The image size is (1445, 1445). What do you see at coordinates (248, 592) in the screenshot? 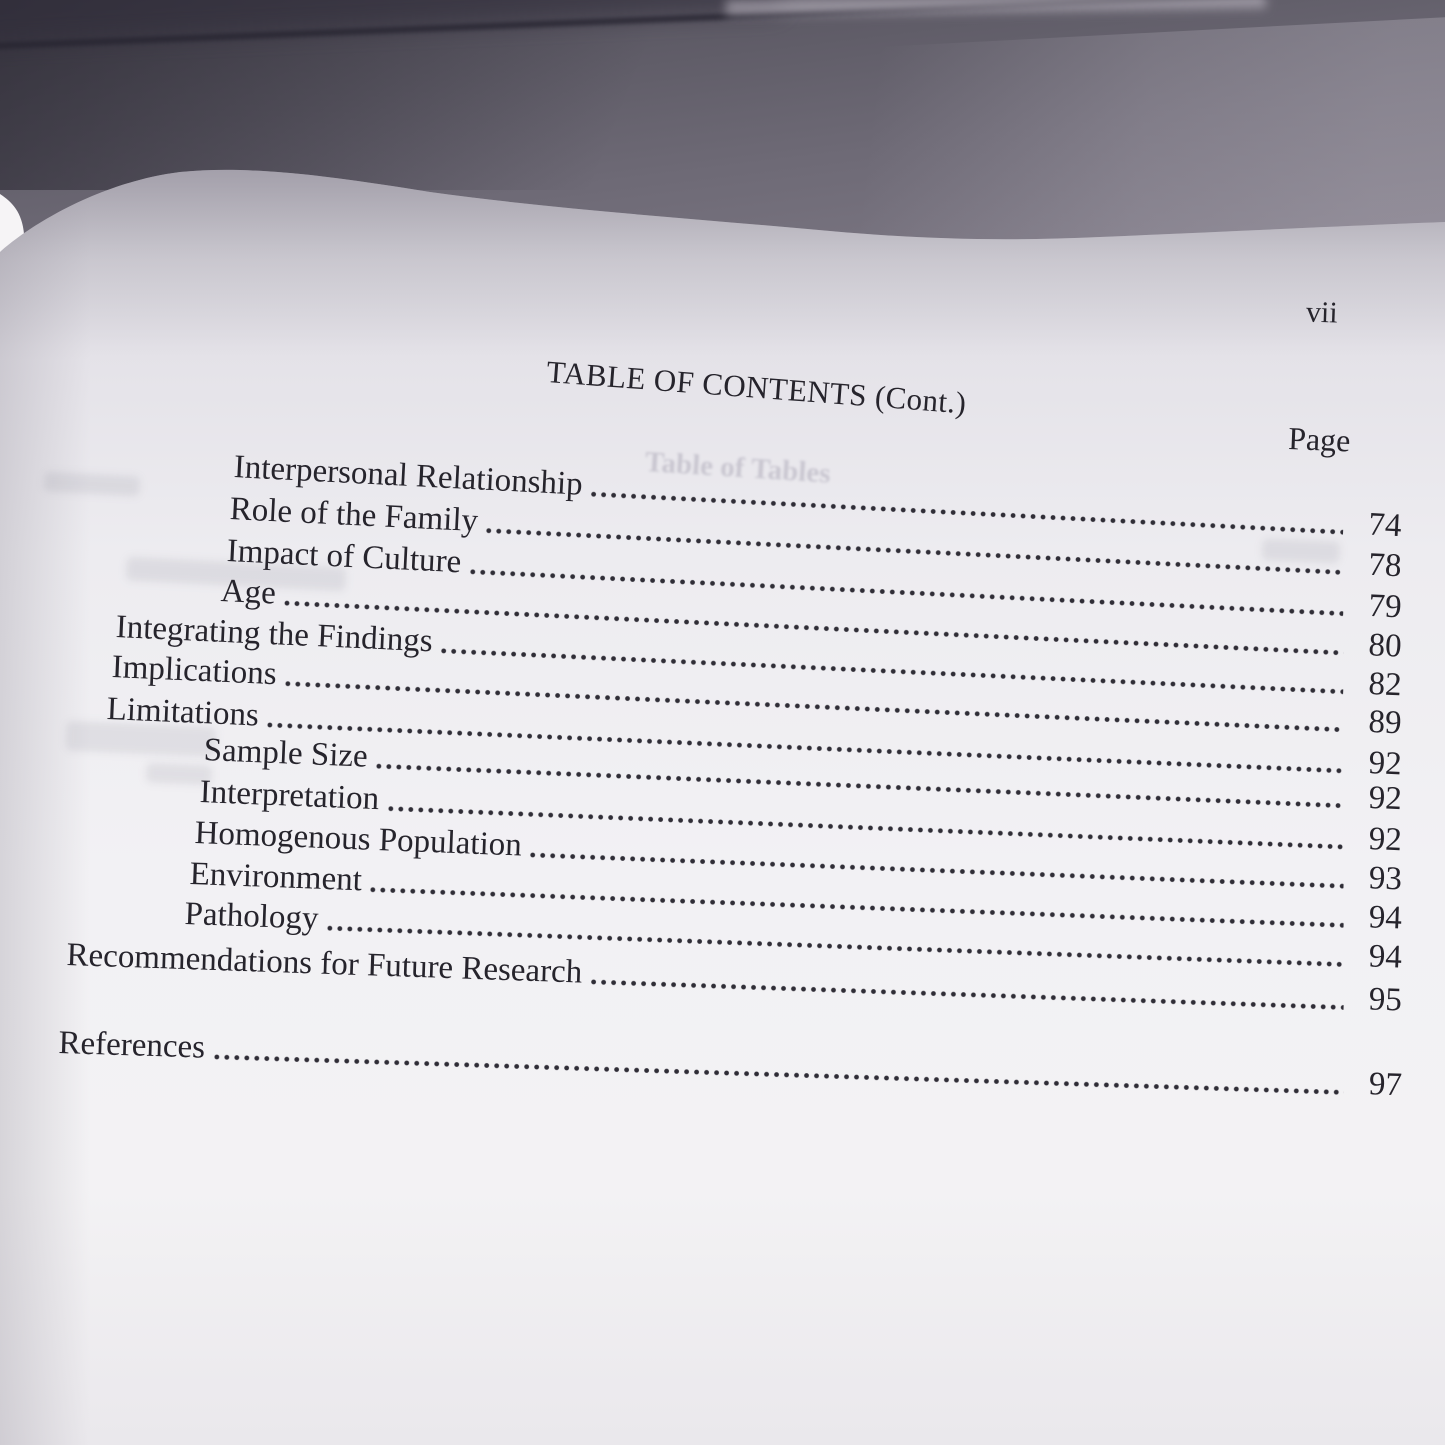
I see `toc-entry-label: Age` at bounding box center [248, 592].